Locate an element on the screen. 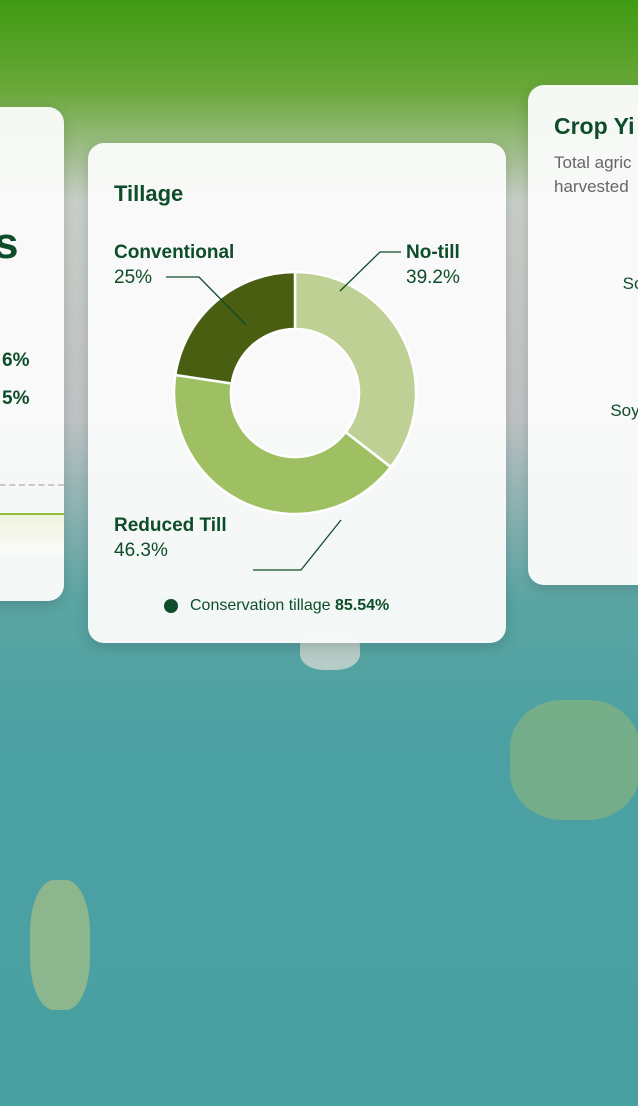  donut-slice-no-till is located at coordinates (355, 369).